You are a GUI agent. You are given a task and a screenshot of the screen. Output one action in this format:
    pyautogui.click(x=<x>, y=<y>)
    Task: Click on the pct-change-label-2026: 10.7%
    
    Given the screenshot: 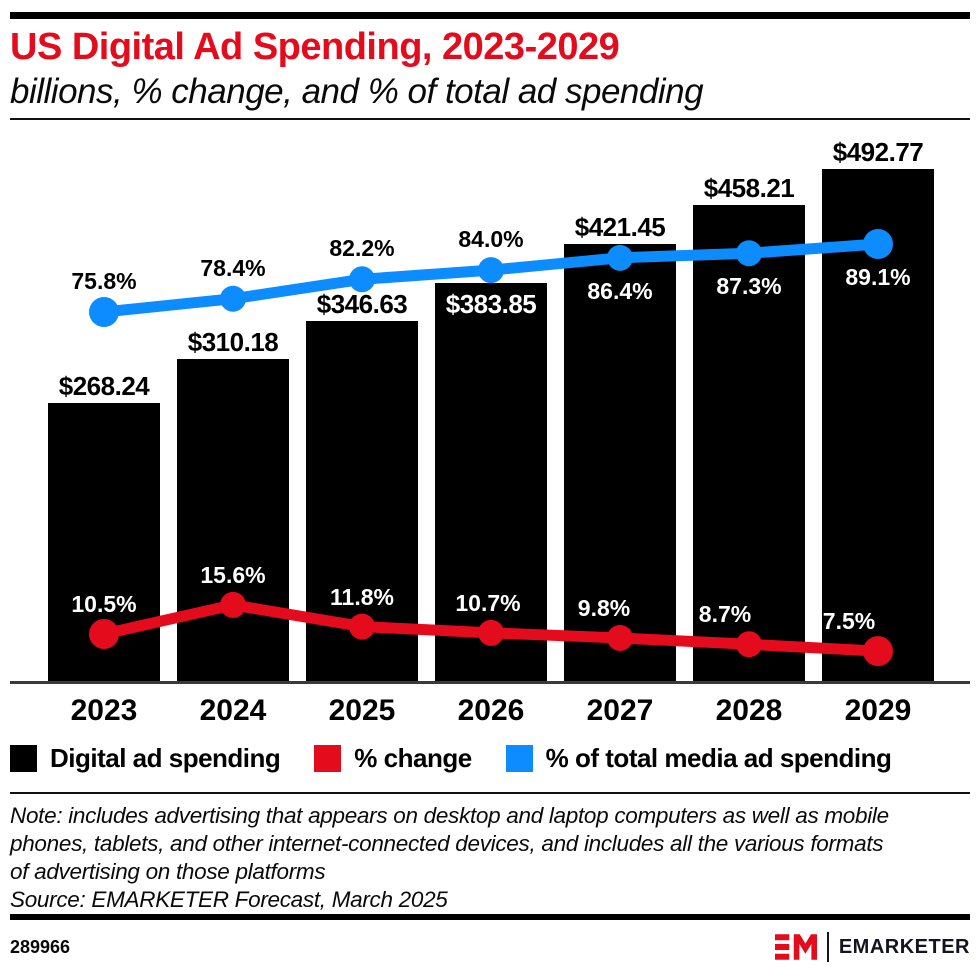 What is the action you would take?
    pyautogui.click(x=488, y=602)
    